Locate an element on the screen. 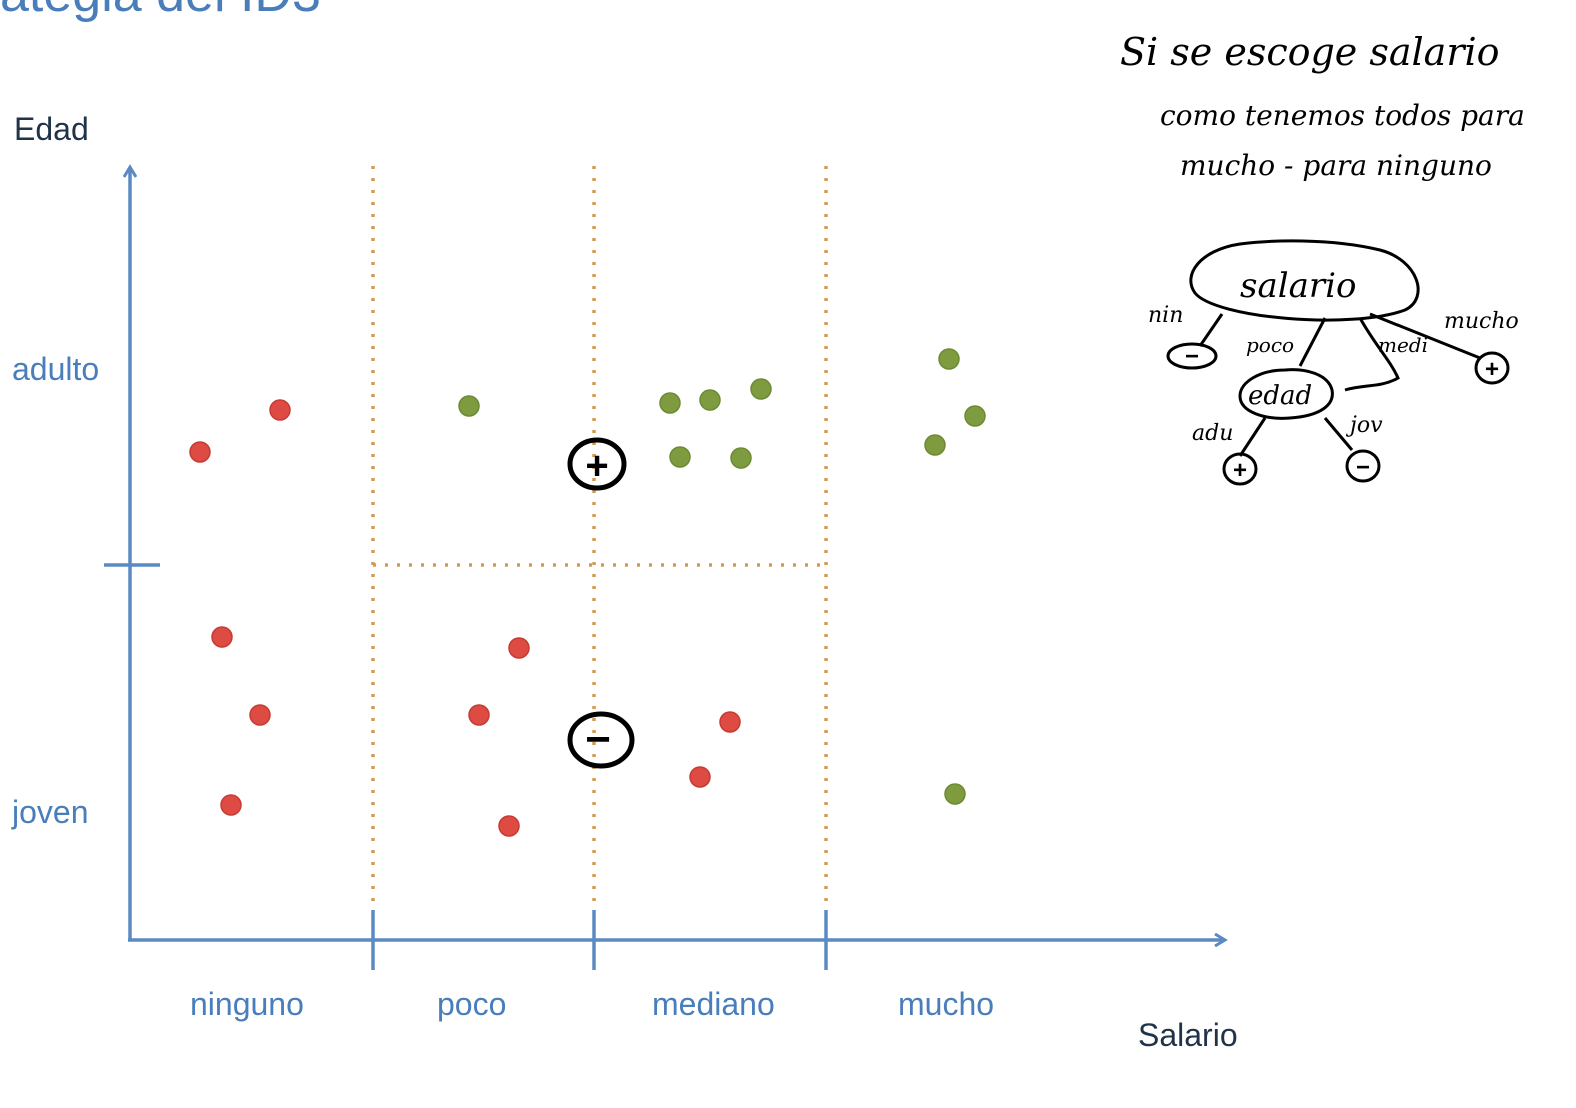 This screenshot has height=1108, width=1576. tree-edge-mucho is located at coordinates (1425, 336).